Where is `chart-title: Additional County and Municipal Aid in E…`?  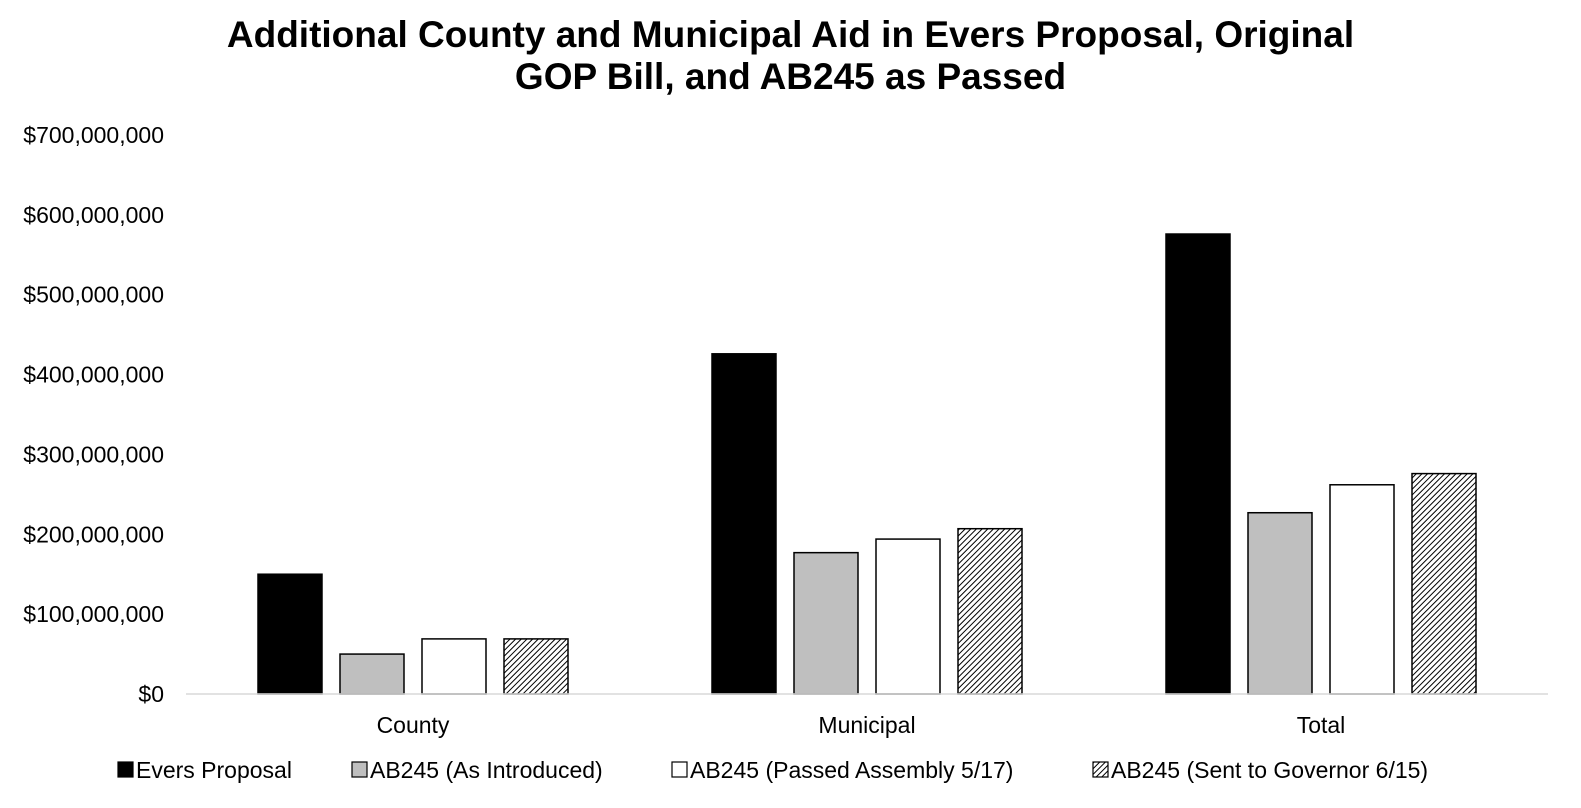 chart-title: Additional County and Municipal Aid in E… is located at coordinates (790, 56).